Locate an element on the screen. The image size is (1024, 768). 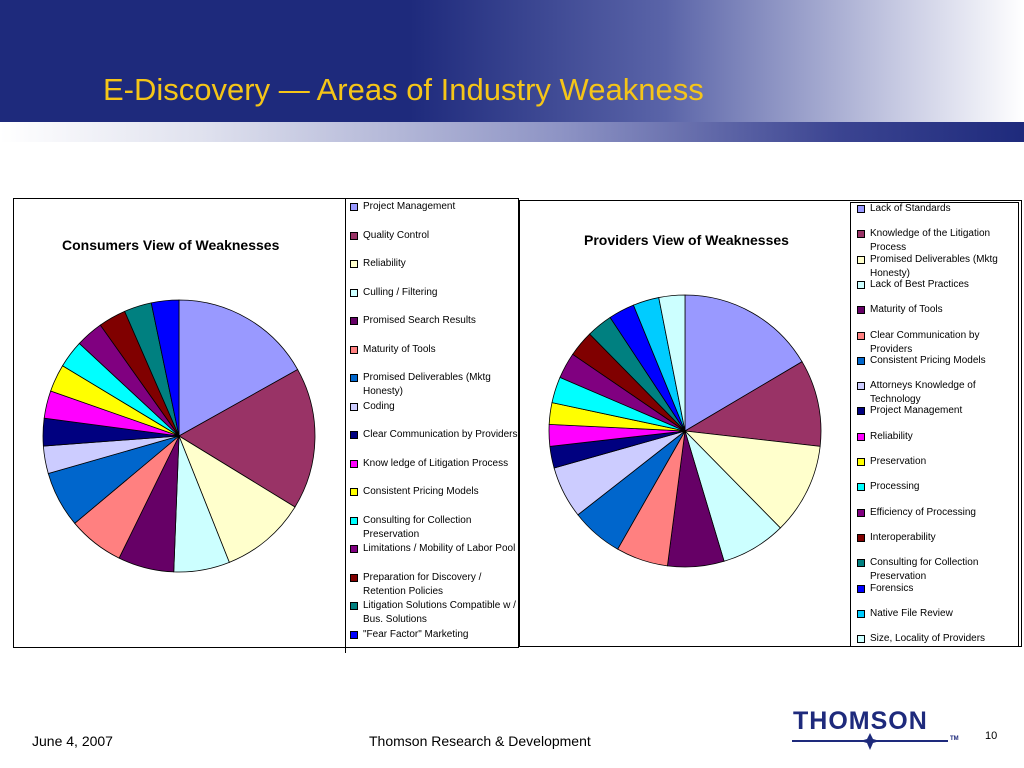
legend-item-1-8: Project Management is located at coordinates (936, 411).